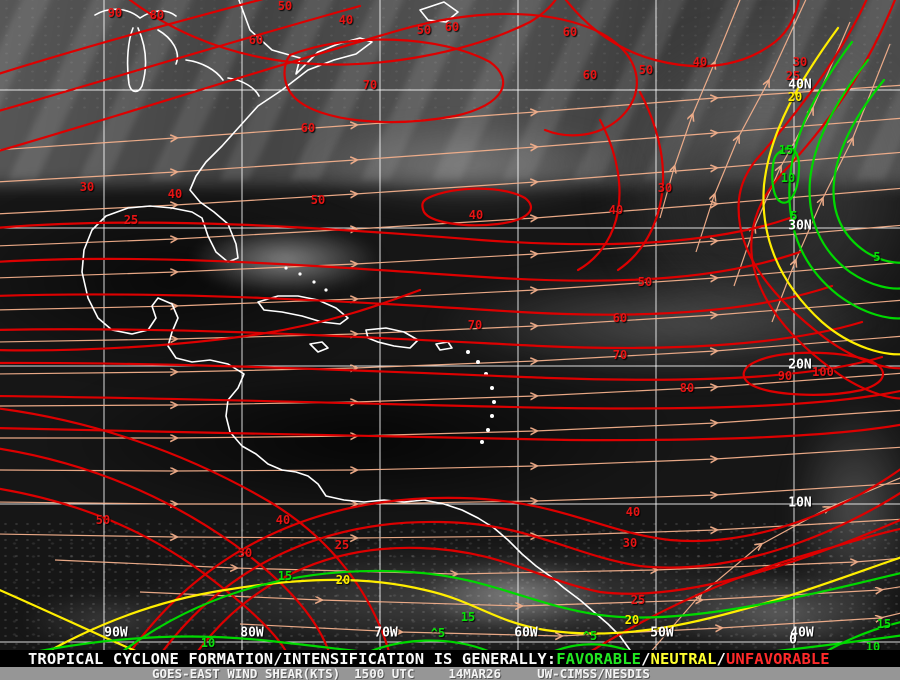 The height and width of the screenshot is (680, 900). What do you see at coordinates (390, 355) in the screenshot?
I see `lesser-antilles-islands` at bounding box center [390, 355].